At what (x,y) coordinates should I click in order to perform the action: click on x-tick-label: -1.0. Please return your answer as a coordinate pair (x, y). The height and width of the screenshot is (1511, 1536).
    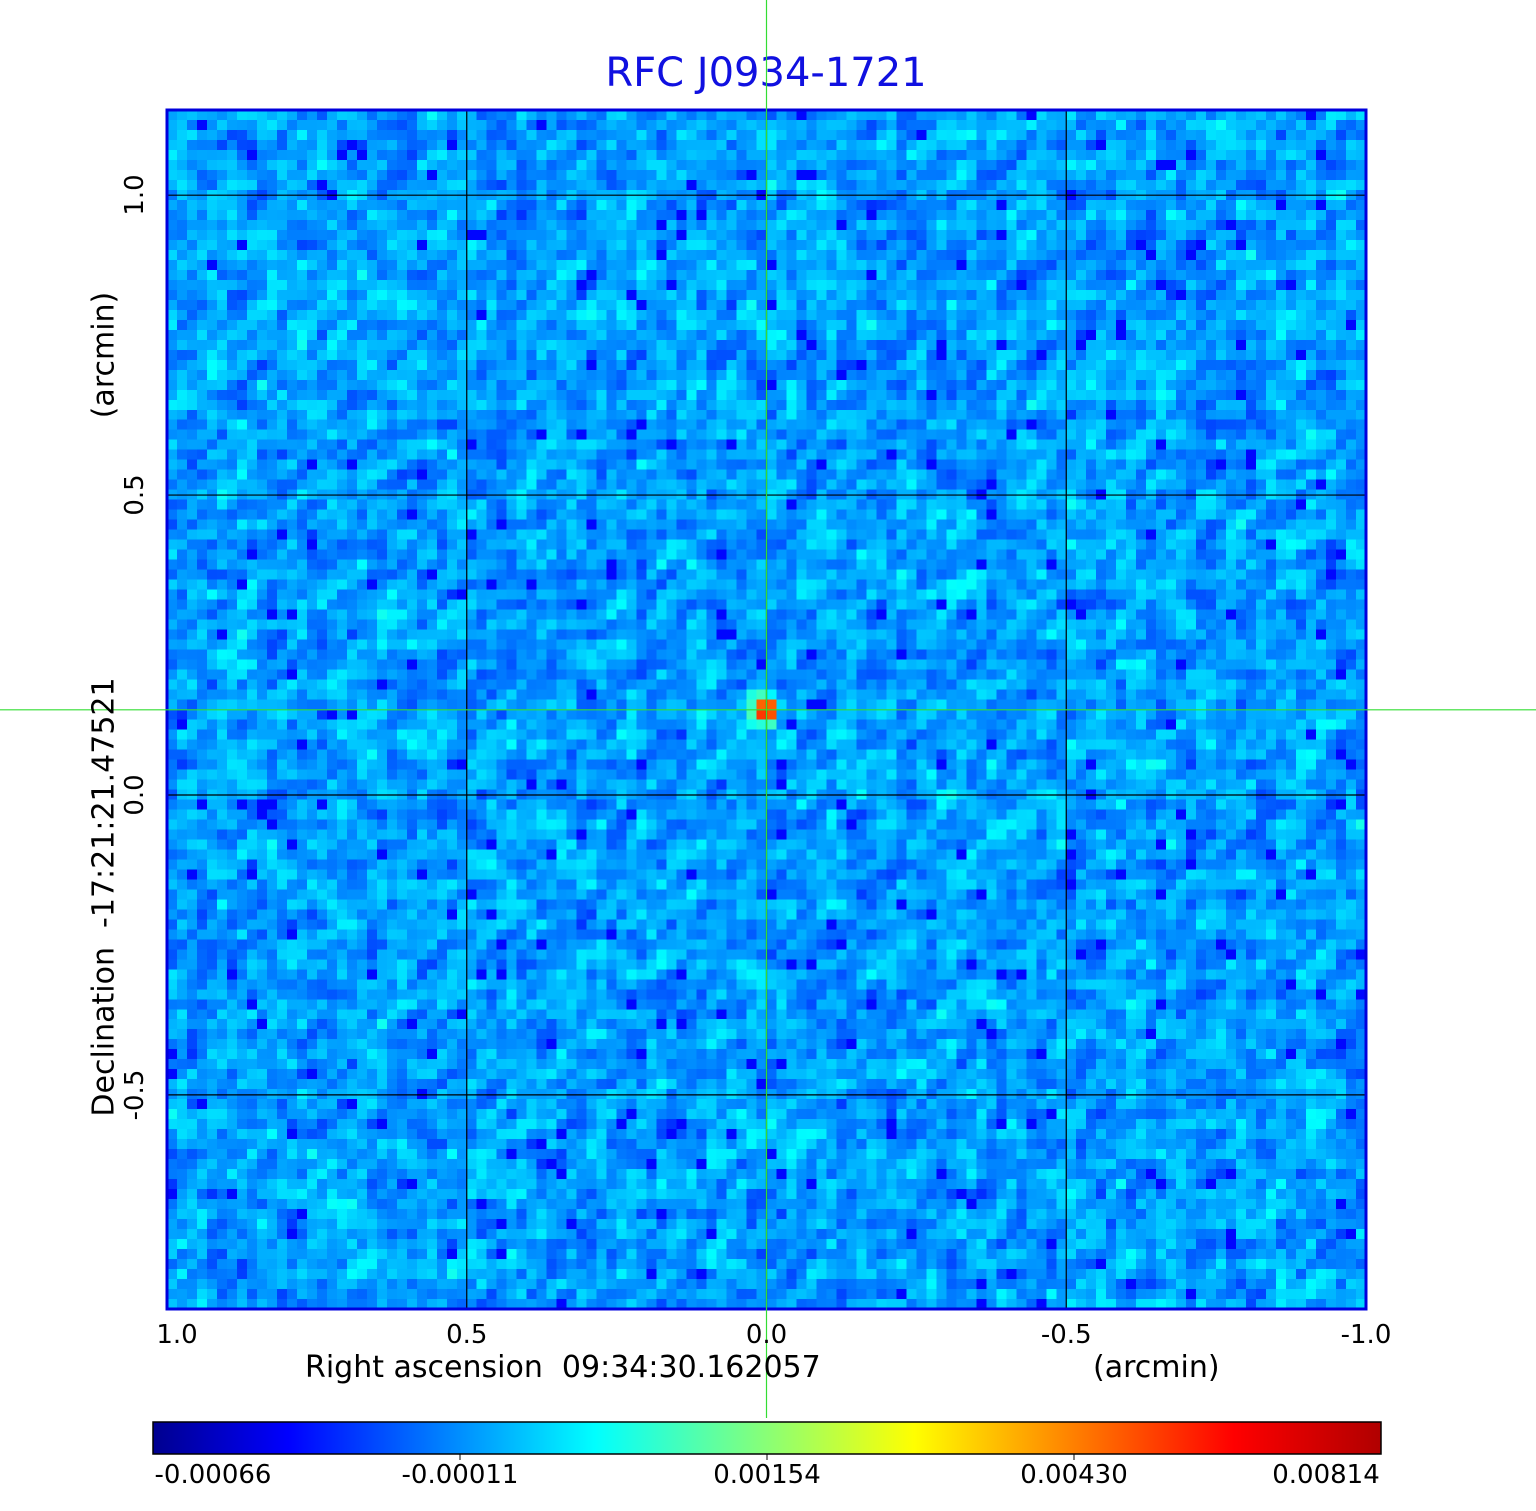
    Looking at the image, I should click on (1366, 1335).